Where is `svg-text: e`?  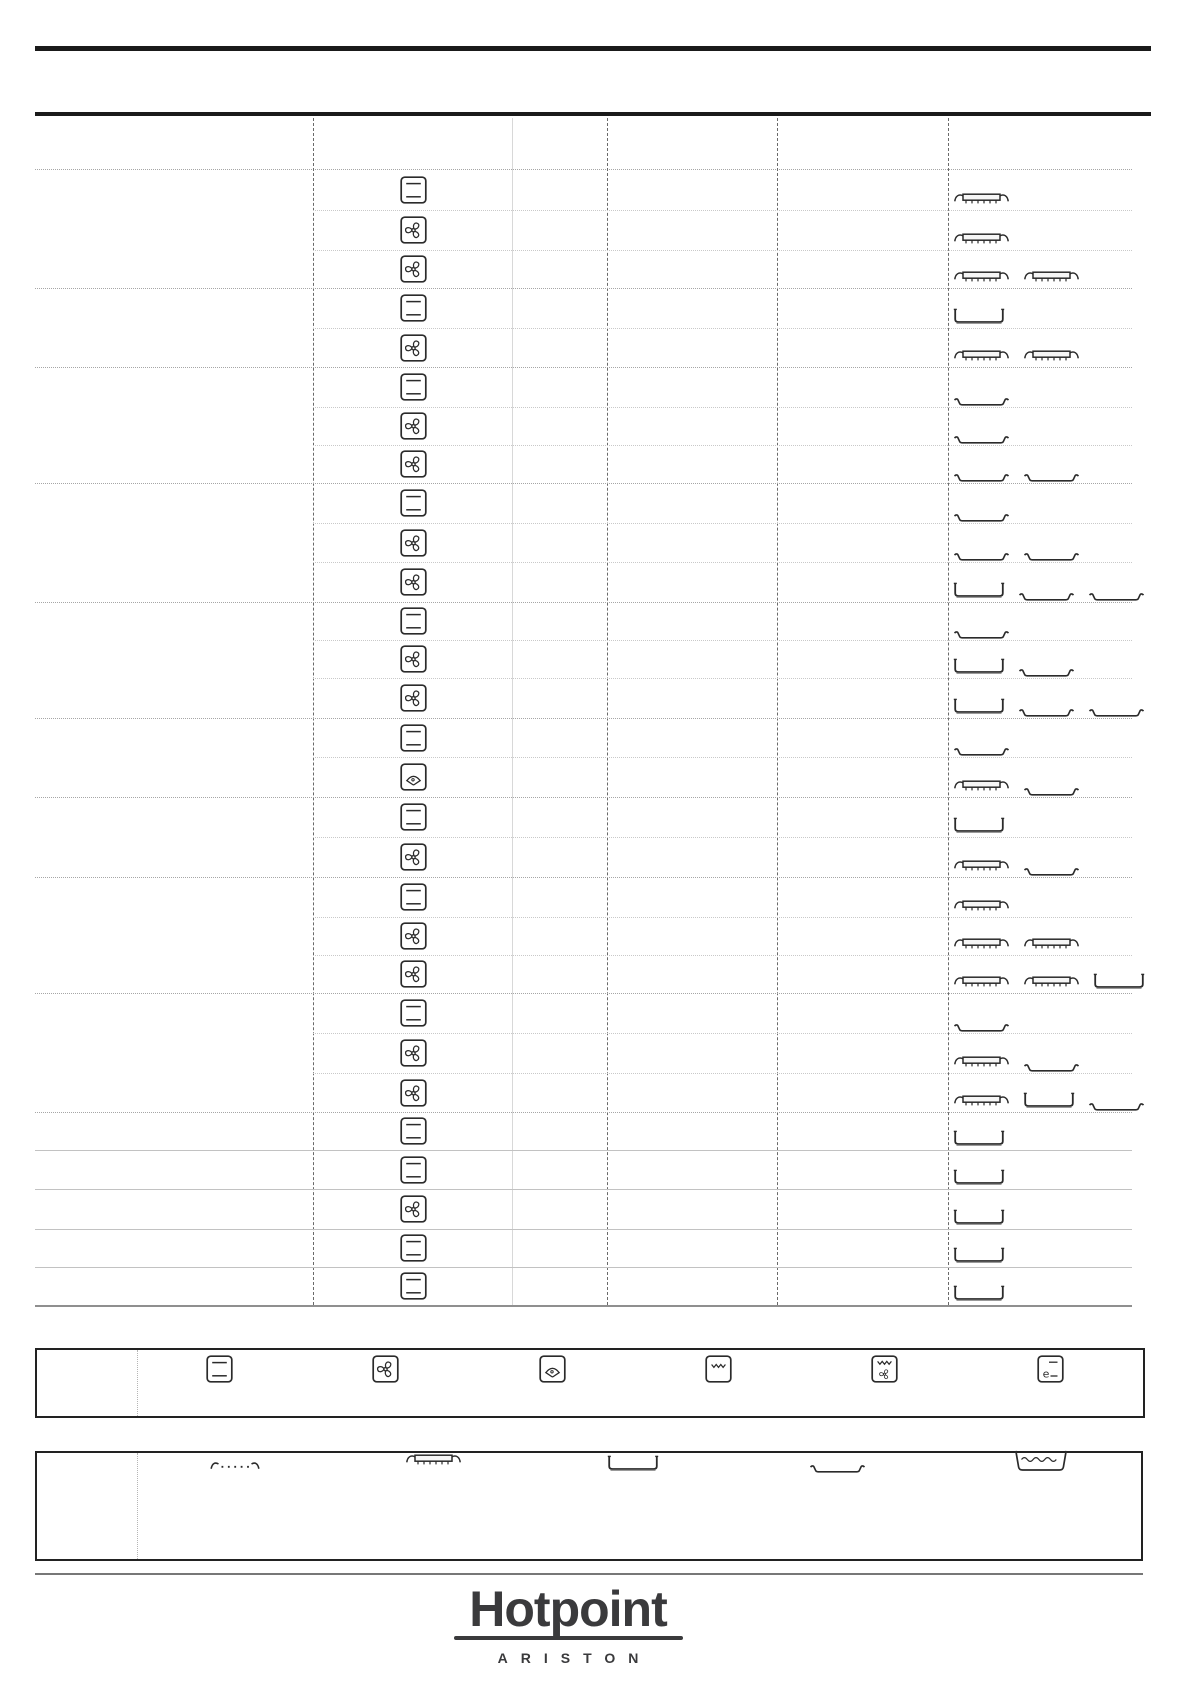 svg-text: e is located at coordinates (1045, 1374).